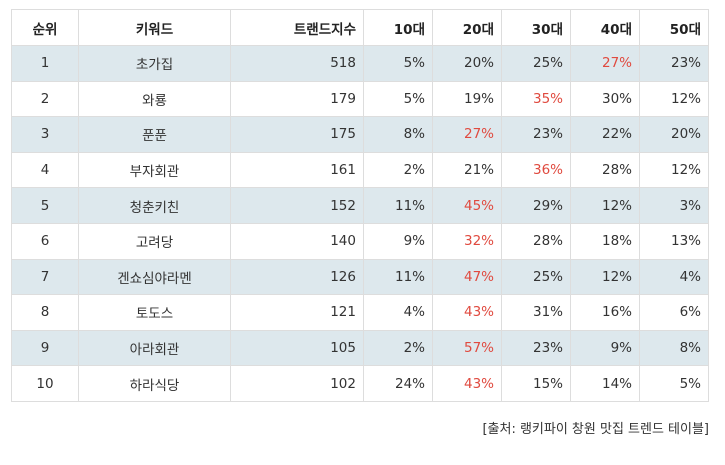 The width and height of the screenshot is (725, 465). I want to click on table-row: 8 토도스 121 4% 43% 31% 16% 6%, so click(360, 312).